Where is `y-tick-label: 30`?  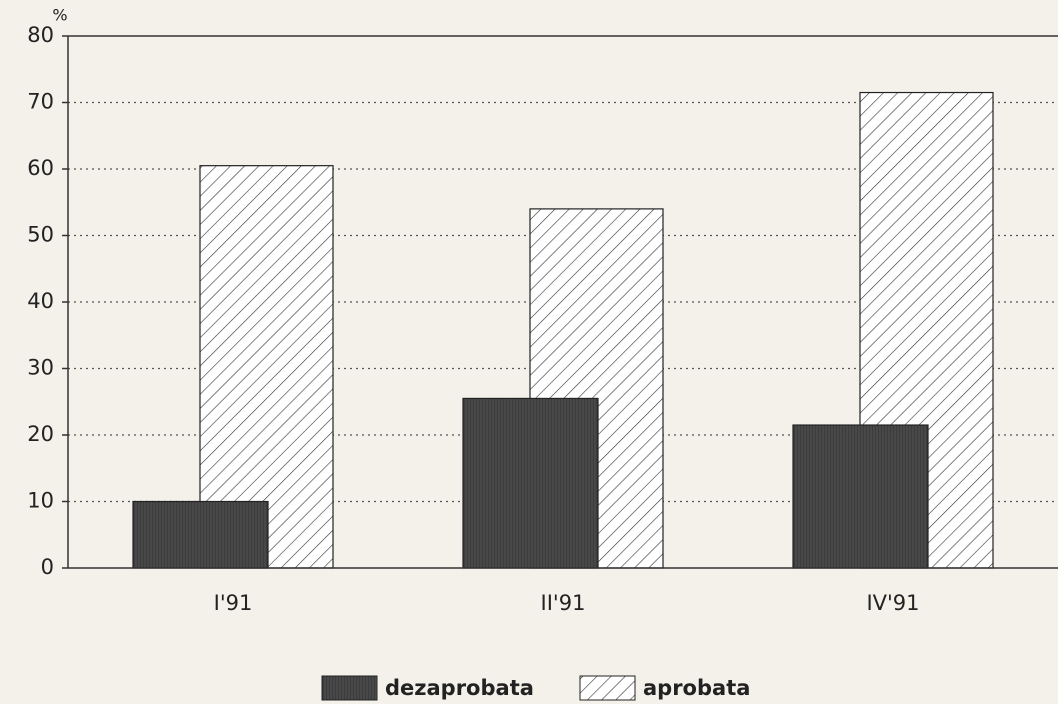 y-tick-label: 30 is located at coordinates (40, 368).